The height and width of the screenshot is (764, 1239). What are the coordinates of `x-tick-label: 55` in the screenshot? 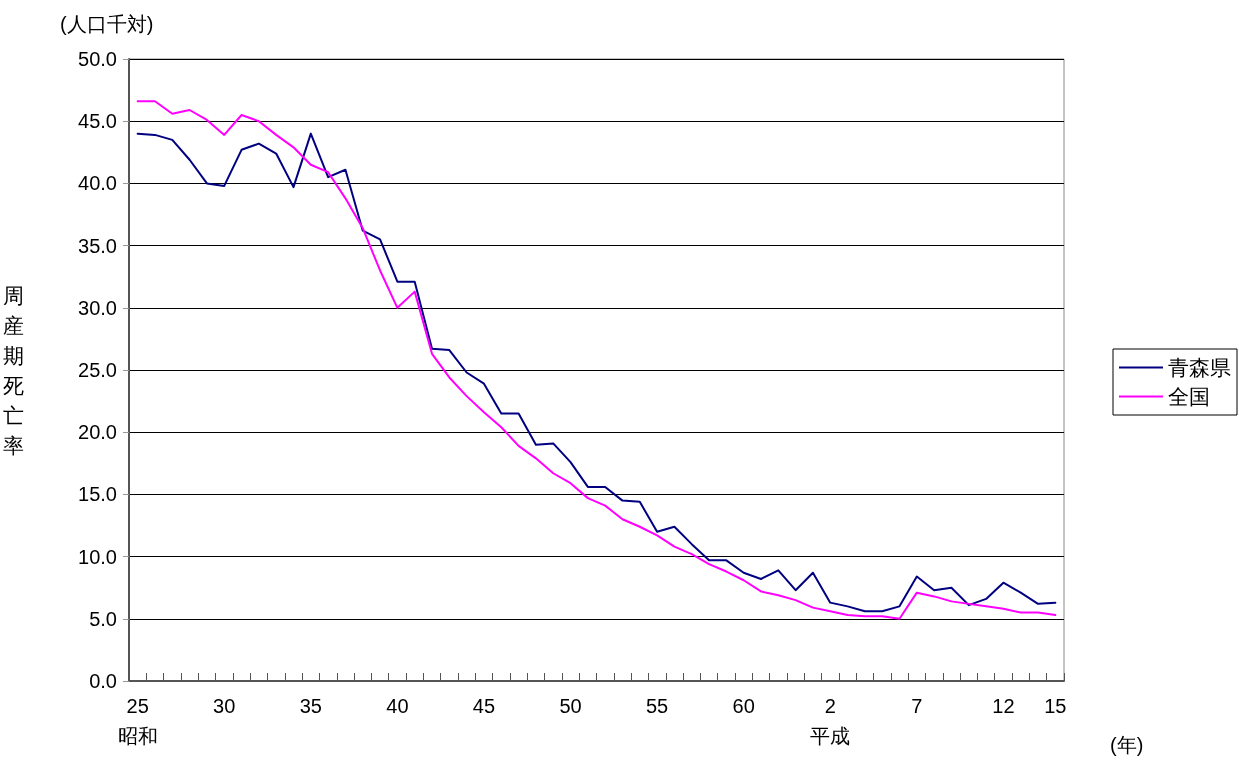 It's located at (657, 706).